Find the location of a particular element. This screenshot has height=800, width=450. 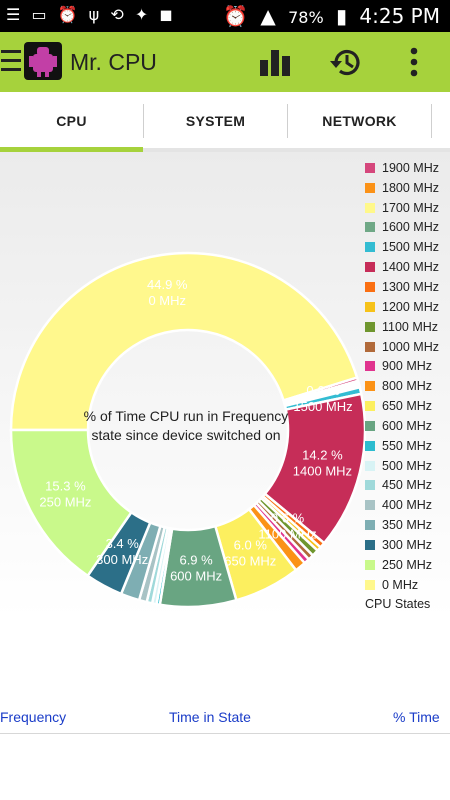

legend-label: 600 MHz is located at coordinates (407, 425).